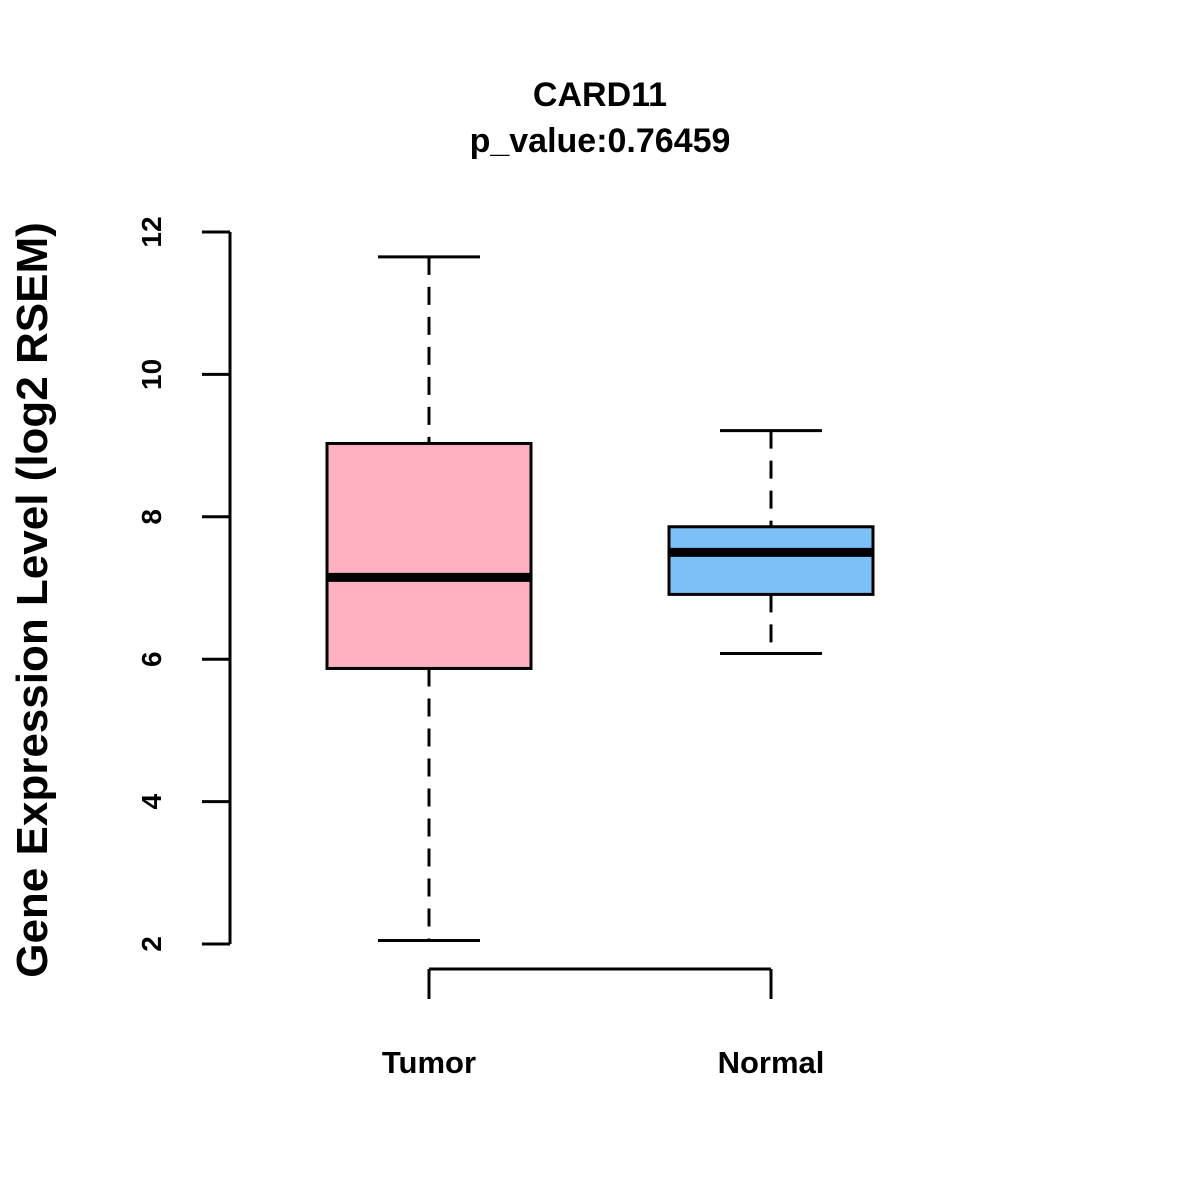  I want to click on y-tick-label: 6, so click(151, 659).